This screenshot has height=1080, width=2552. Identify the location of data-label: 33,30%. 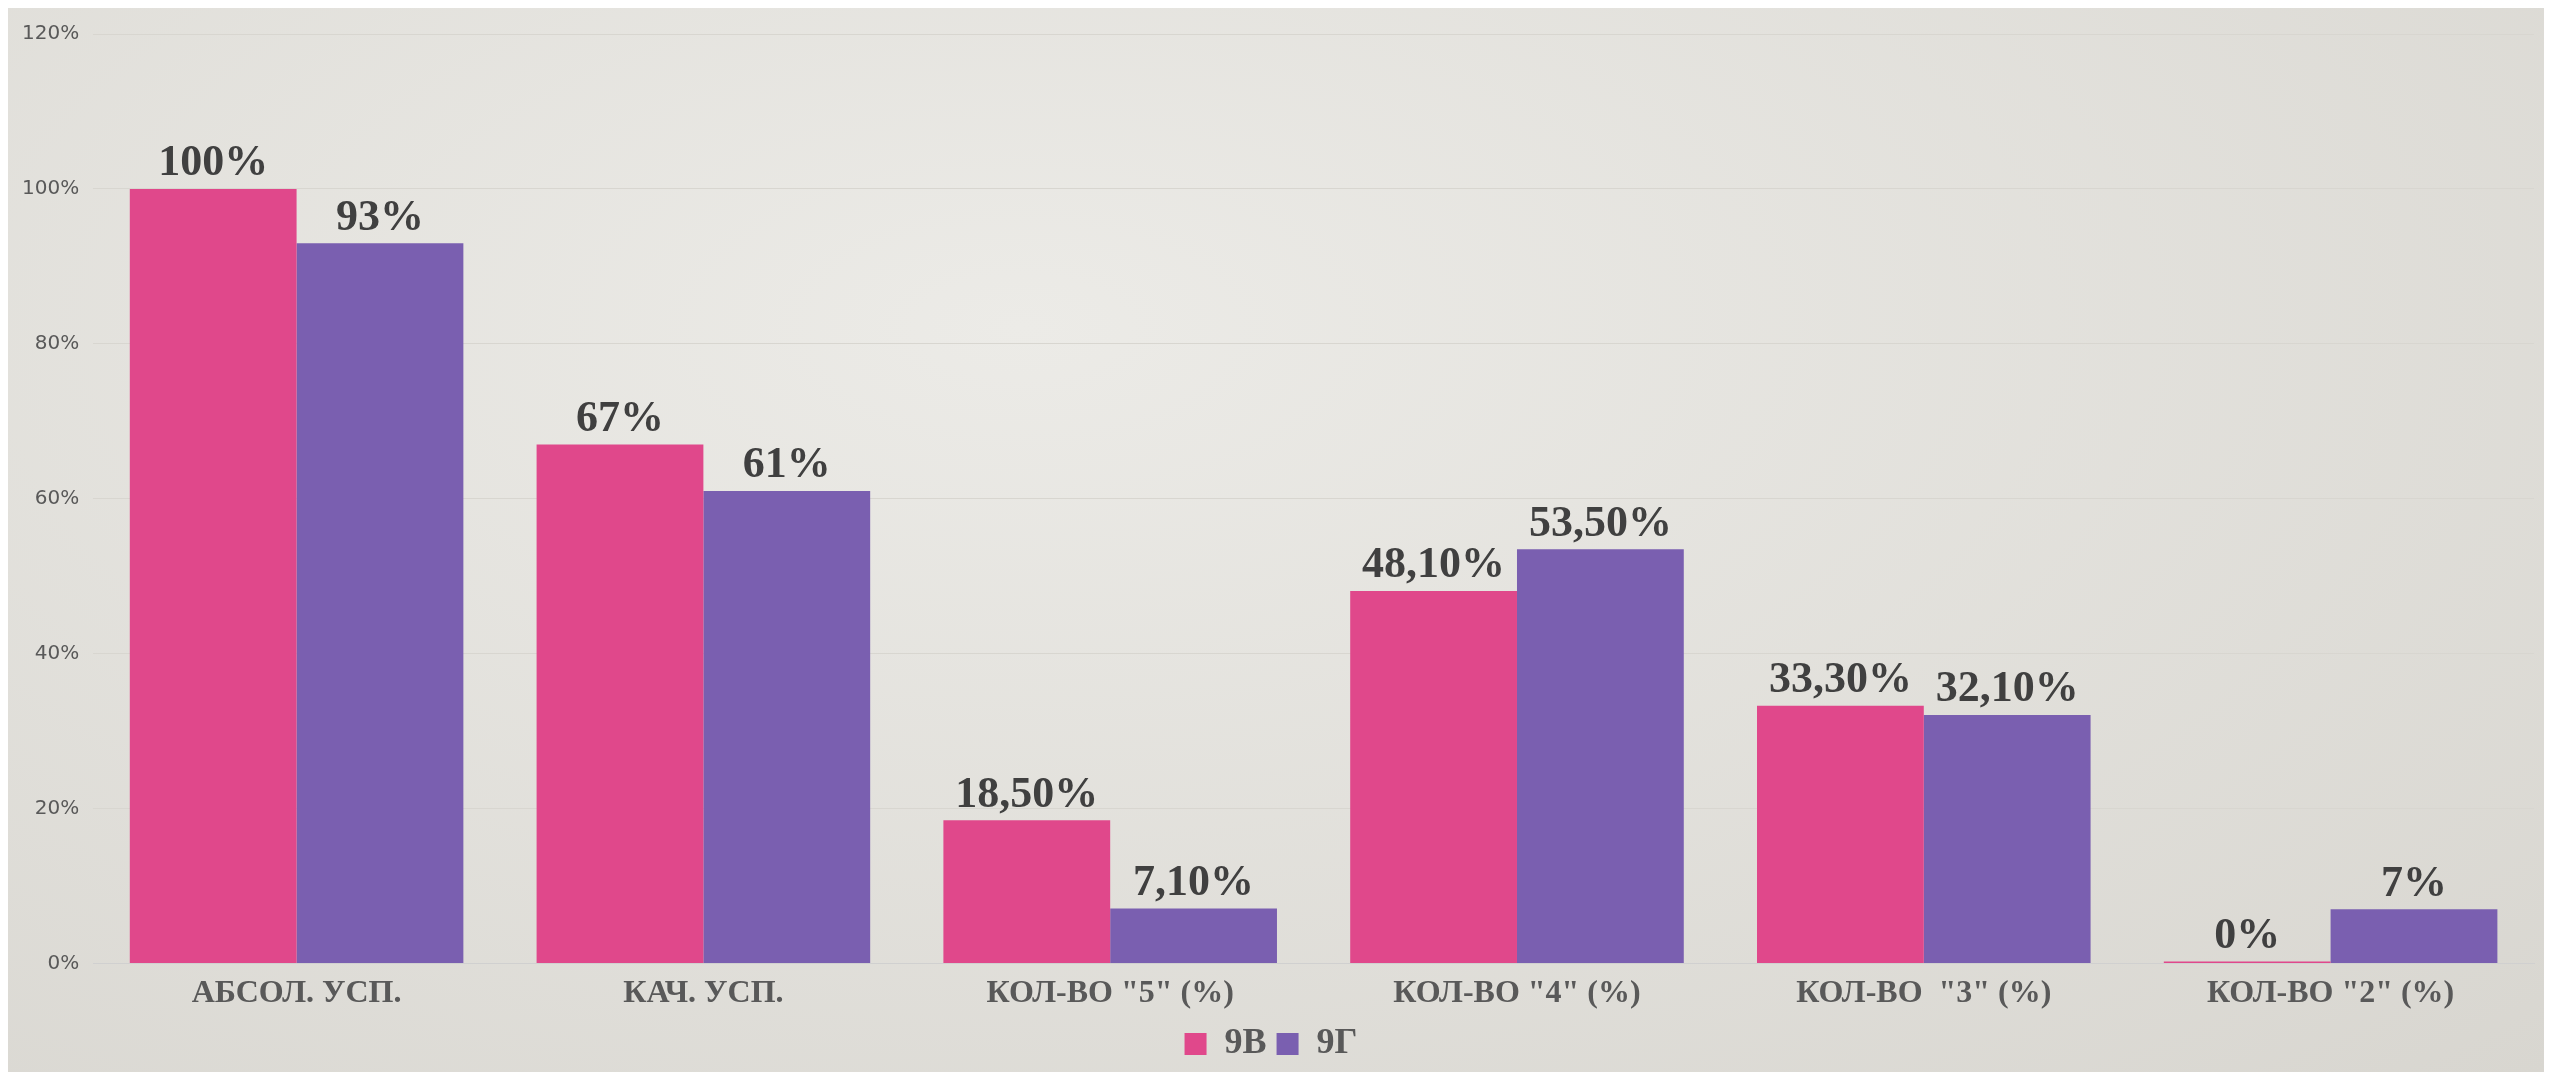
(1840, 677).